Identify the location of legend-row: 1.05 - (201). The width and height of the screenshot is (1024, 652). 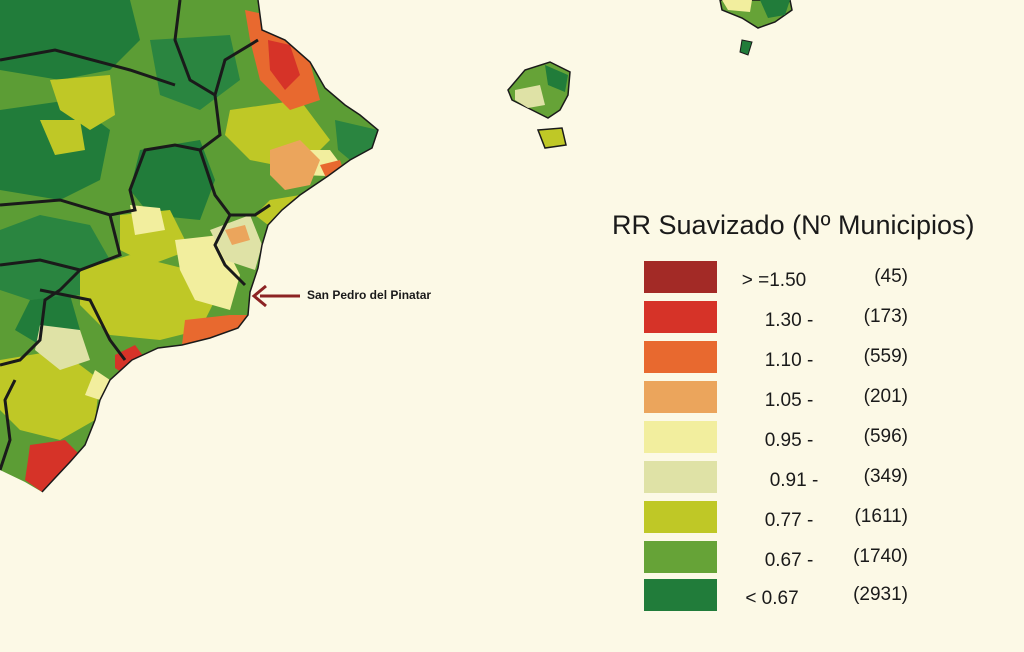
(824, 398).